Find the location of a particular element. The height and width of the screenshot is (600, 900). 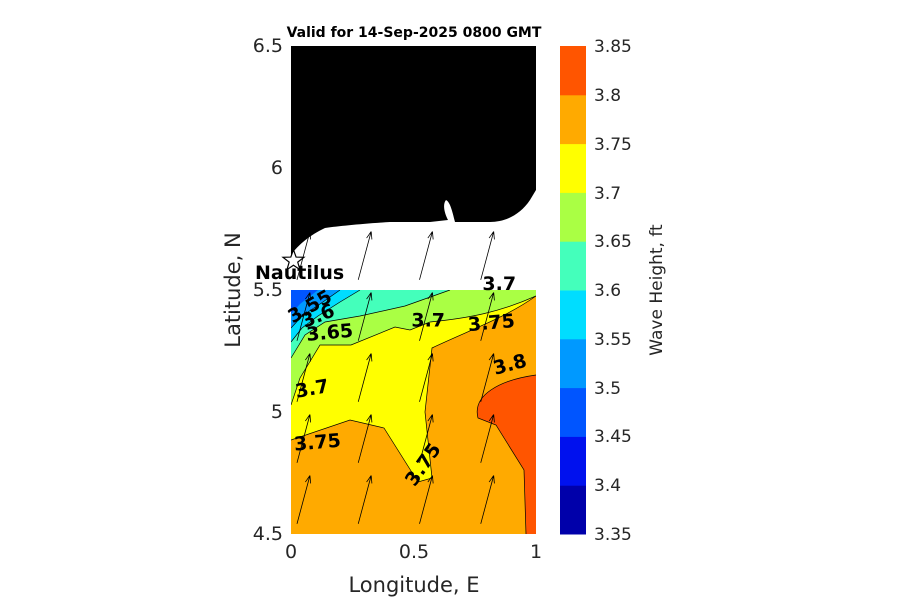

colorbar-tick-label: 3.85 is located at coordinates (613, 47).